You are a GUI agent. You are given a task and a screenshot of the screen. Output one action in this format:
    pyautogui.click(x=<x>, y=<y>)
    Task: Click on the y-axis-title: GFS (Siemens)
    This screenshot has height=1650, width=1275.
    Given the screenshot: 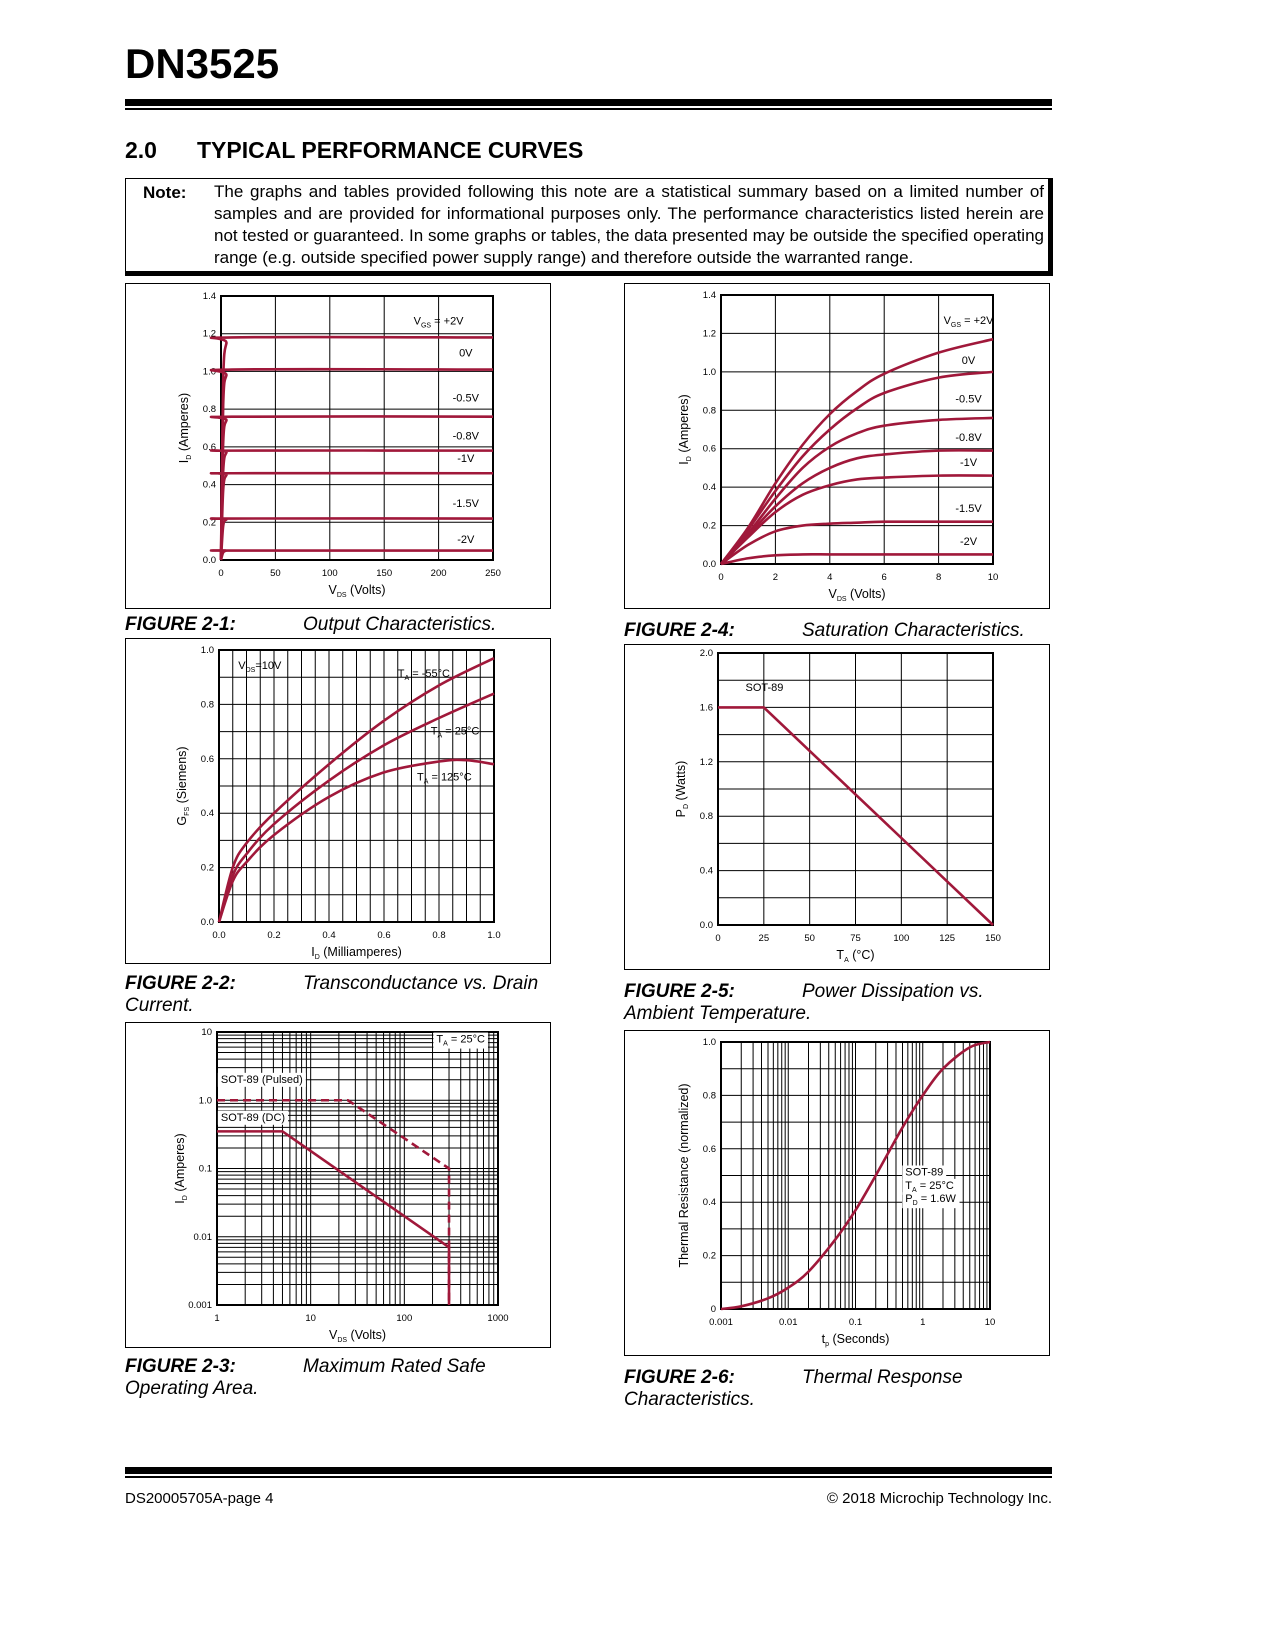 What is the action you would take?
    pyautogui.click(x=183, y=785)
    